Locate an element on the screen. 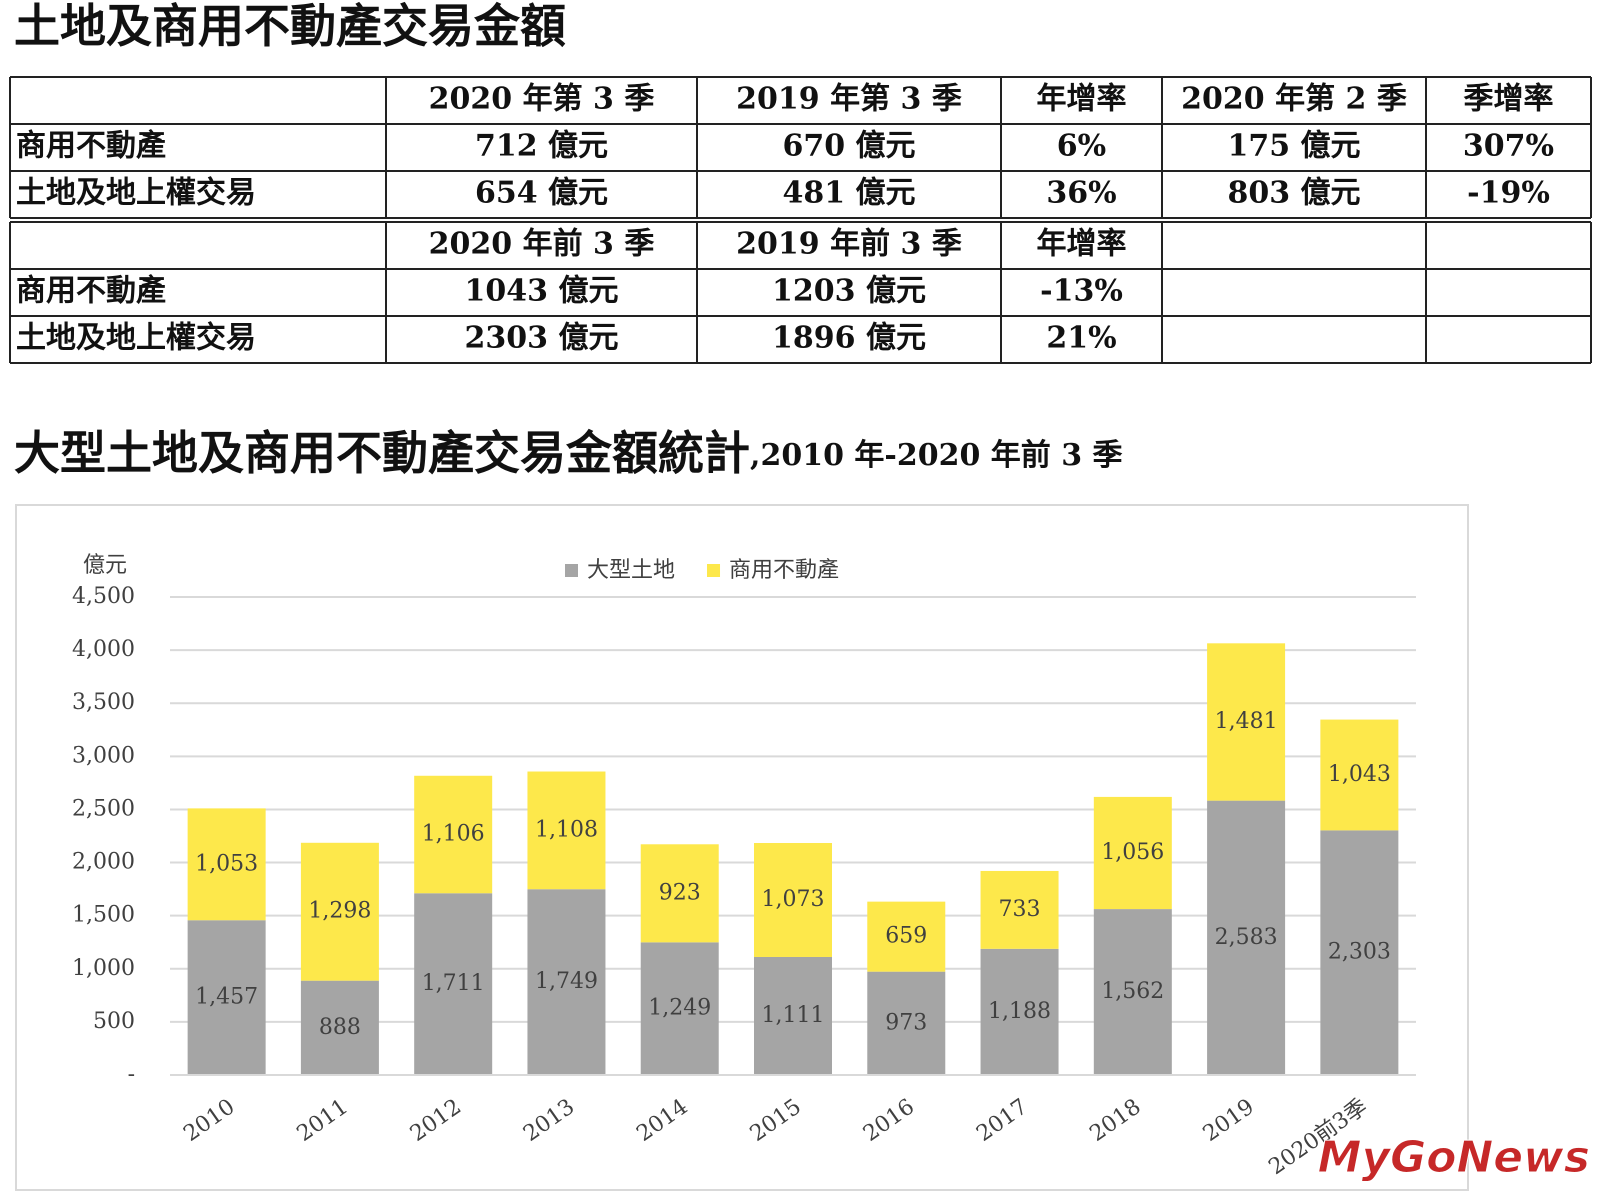  x-tick-label: 2018 is located at coordinates (1115, 1120).